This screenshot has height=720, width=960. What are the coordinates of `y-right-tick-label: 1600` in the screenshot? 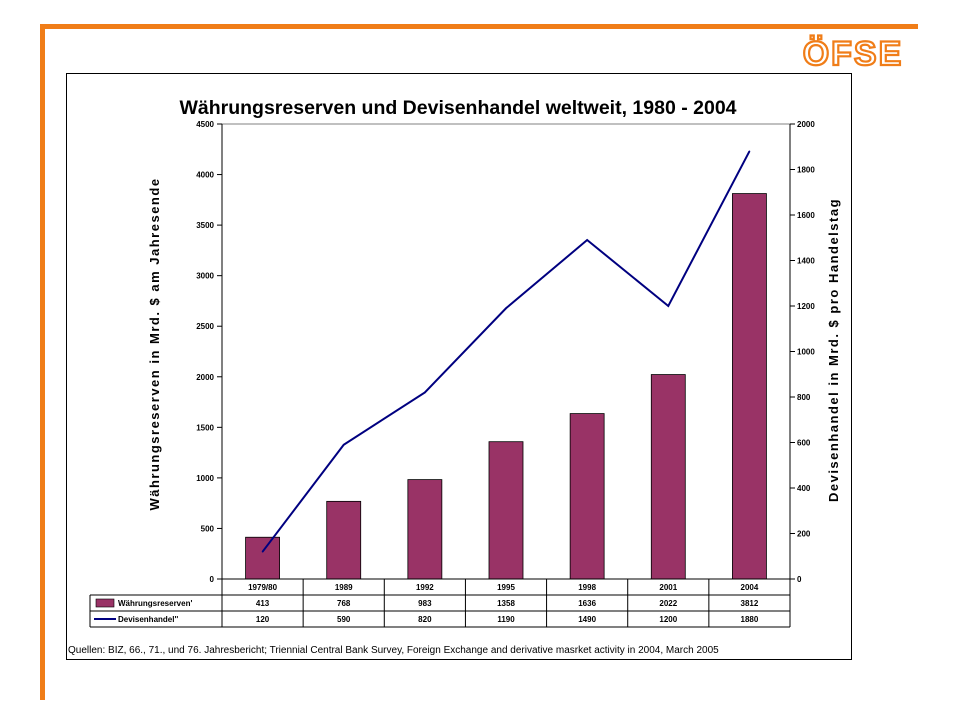 It's located at (806, 215).